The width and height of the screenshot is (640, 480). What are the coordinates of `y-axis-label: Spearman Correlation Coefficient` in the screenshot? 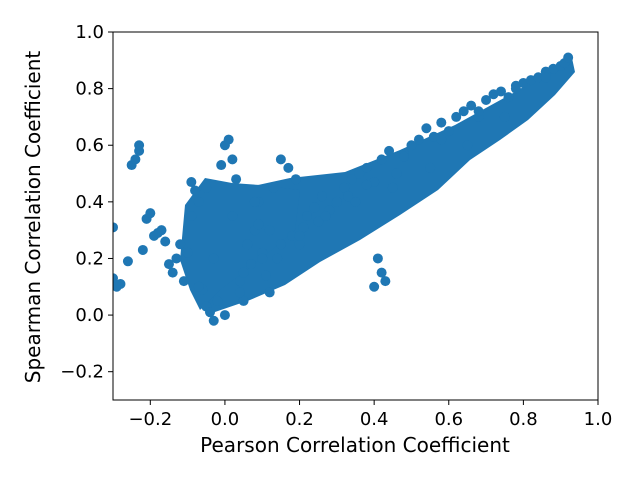 It's located at (33, 217).